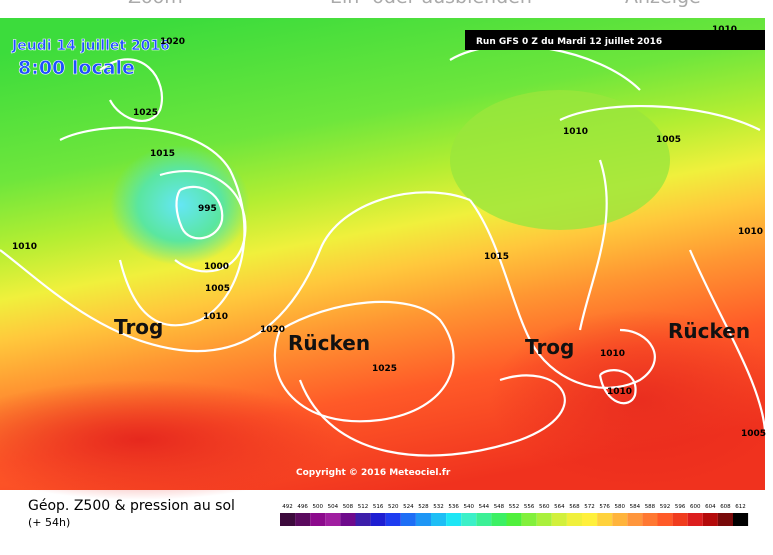 The image size is (773, 555). I want to click on scale-label: 512, so click(363, 507).